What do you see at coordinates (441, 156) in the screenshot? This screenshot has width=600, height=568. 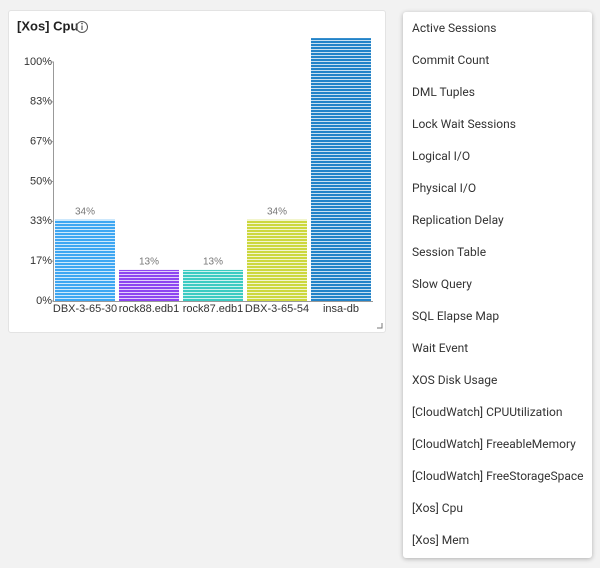 I see `menu-item: Logical I/O` at bounding box center [441, 156].